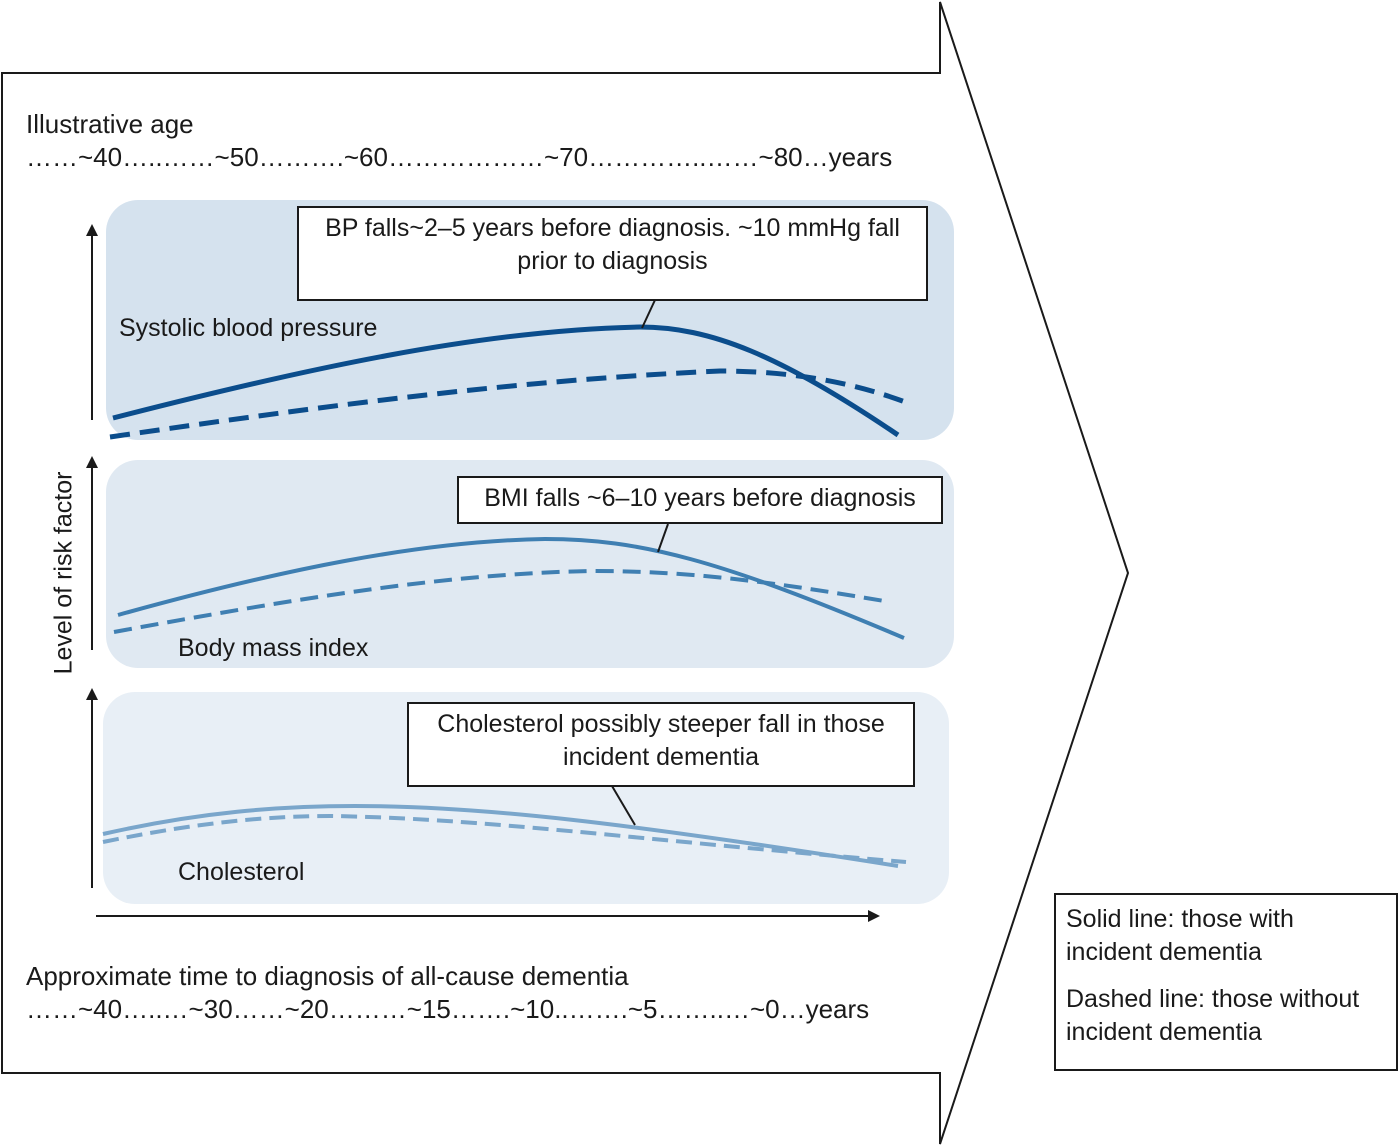 The width and height of the screenshot is (1400, 1146). I want to click on bmi-panel-title: Body mass index, so click(273, 648).